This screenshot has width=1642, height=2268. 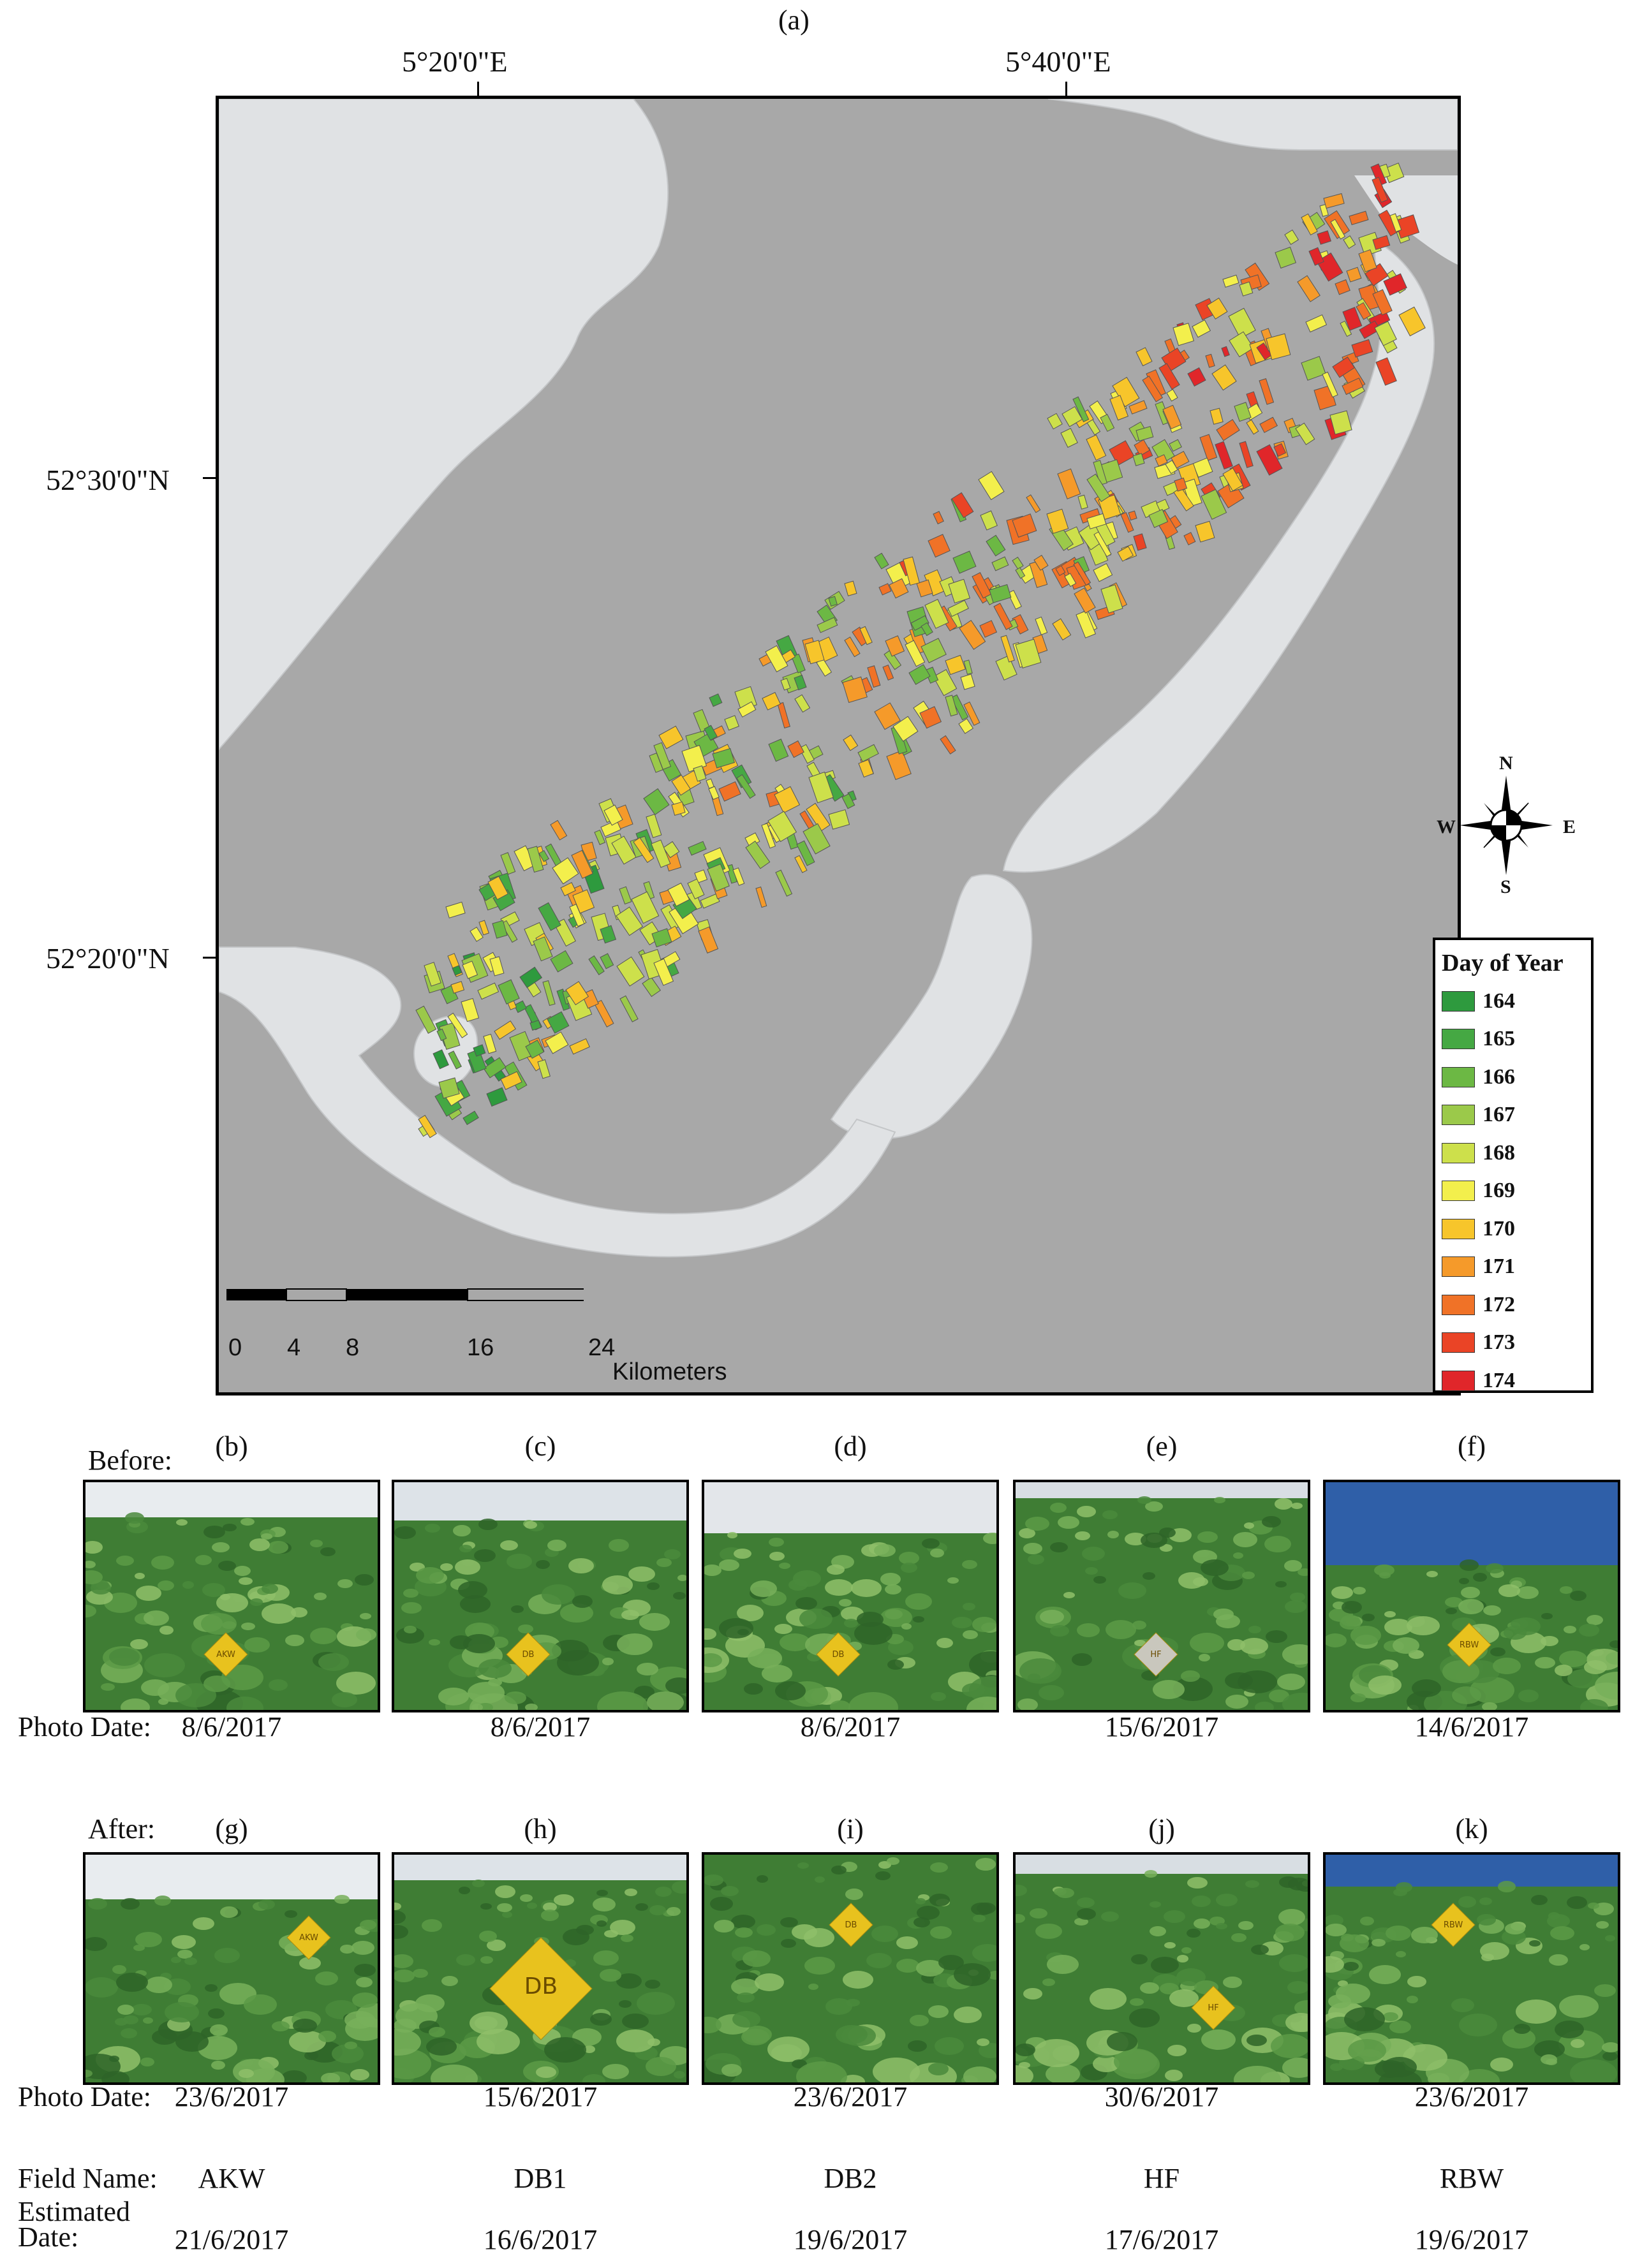 What do you see at coordinates (540, 1829) in the screenshot?
I see `photo-letter-after: (h)` at bounding box center [540, 1829].